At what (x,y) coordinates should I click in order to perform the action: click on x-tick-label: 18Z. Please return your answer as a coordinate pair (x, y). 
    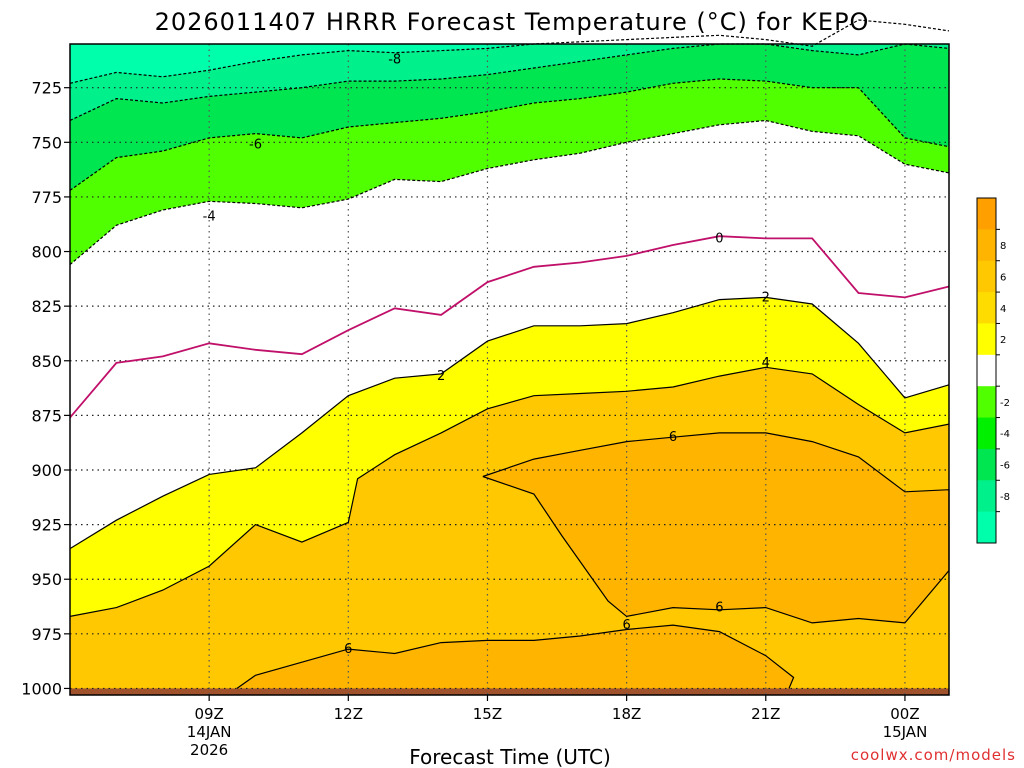
    Looking at the image, I should click on (626, 714).